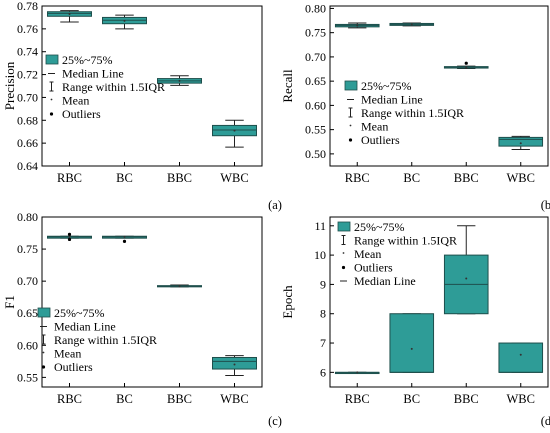 The image size is (550, 433). Describe the element at coordinates (320, 226) in the screenshot. I see `y-tick-label: 11` at that location.